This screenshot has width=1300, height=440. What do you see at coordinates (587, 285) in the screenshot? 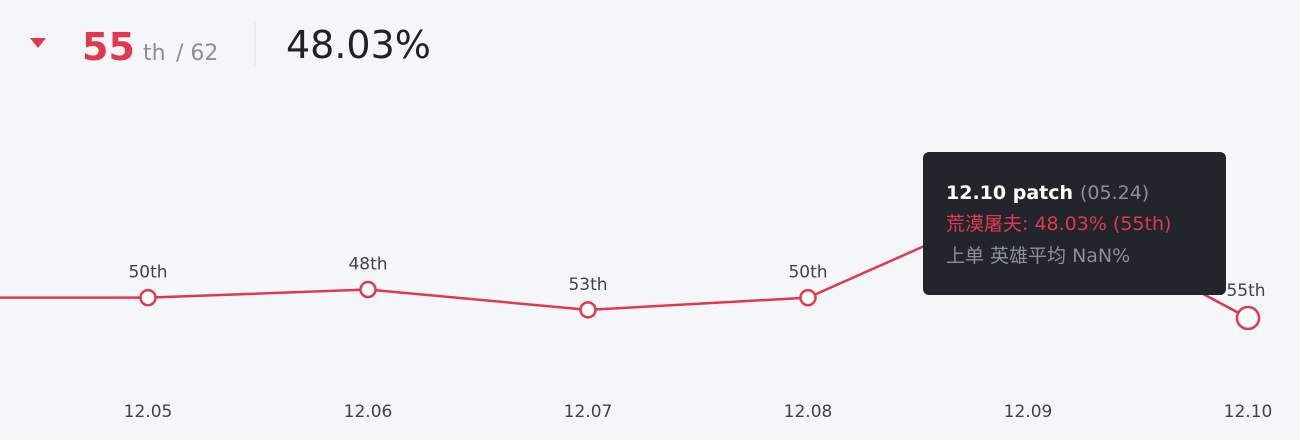
I see `value-label: 53th` at bounding box center [587, 285].